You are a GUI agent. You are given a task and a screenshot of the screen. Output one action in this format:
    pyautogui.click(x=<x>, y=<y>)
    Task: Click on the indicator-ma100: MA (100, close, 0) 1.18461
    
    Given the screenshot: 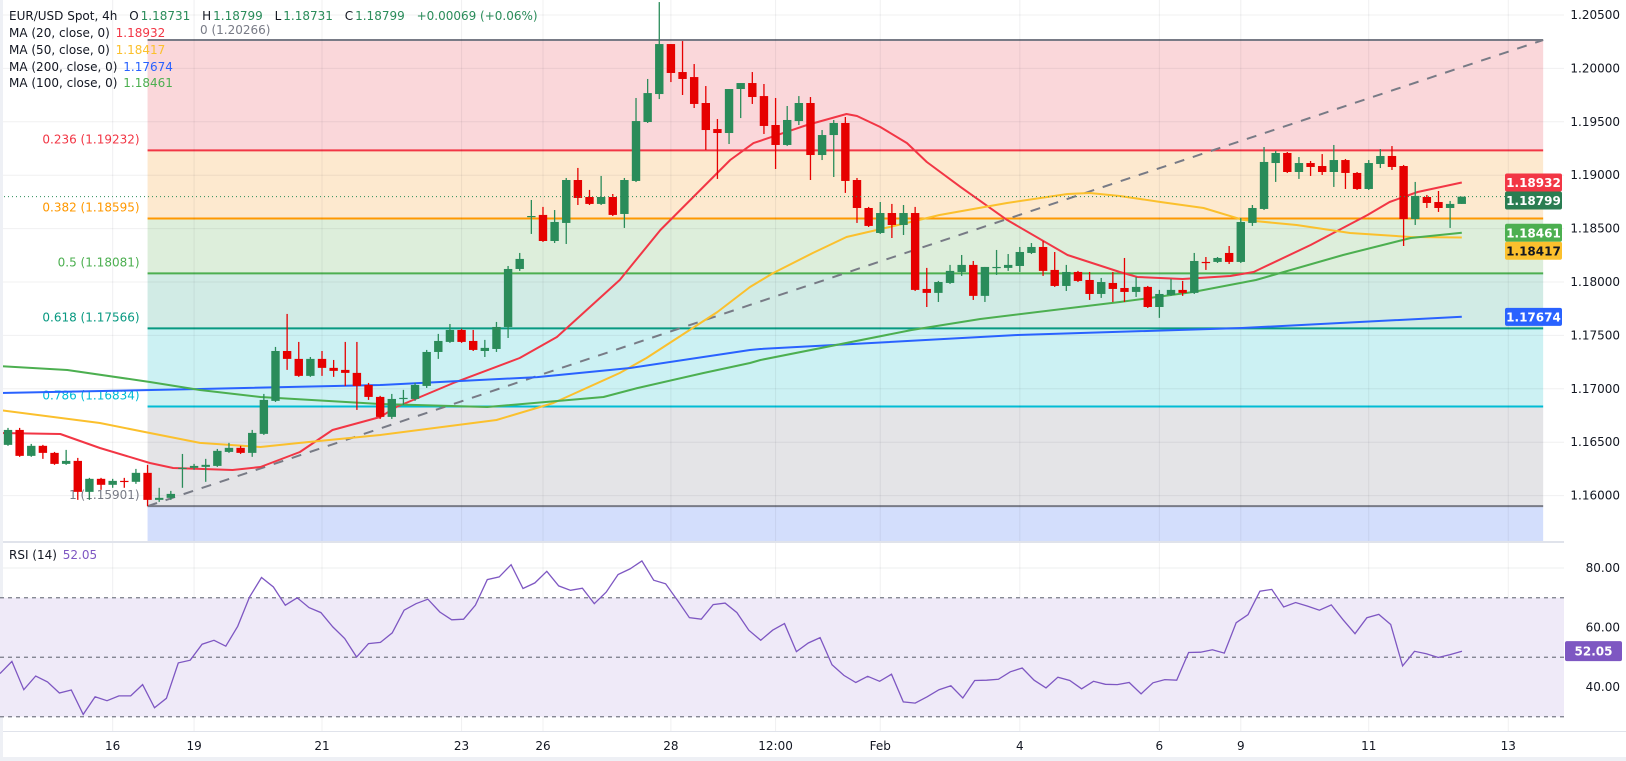 What is the action you would take?
    pyautogui.click(x=92, y=83)
    